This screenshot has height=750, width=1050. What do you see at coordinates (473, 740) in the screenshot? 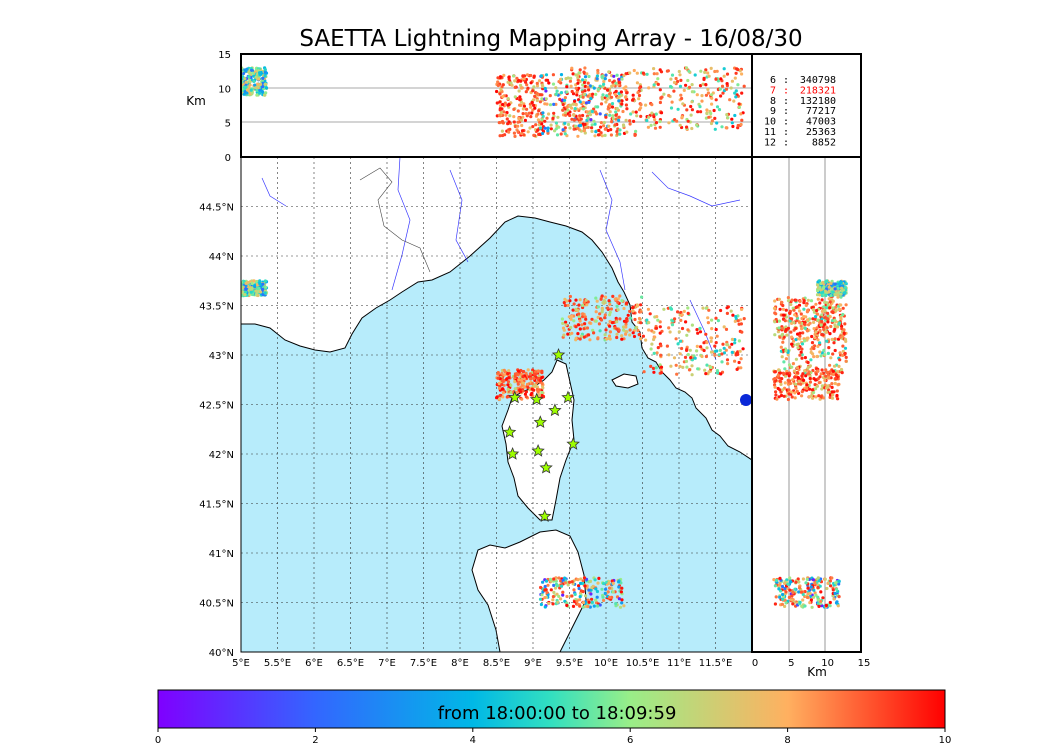
I see `colorbar-tick-label: 4` at bounding box center [473, 740].